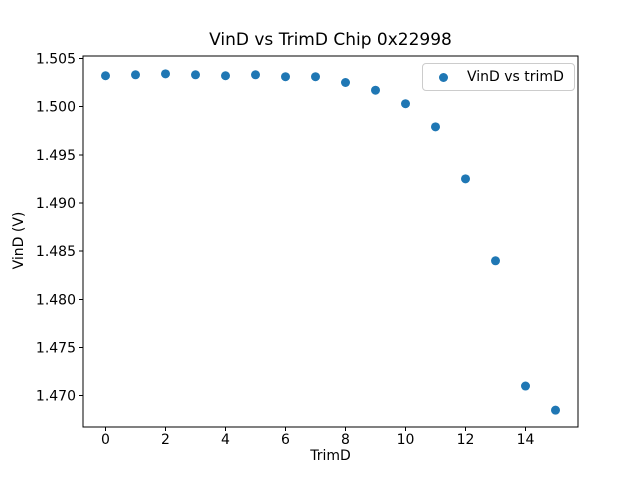 The width and height of the screenshot is (640, 480). Describe the element at coordinates (56, 397) in the screenshot. I see `y-tick-label: 1.470` at that location.